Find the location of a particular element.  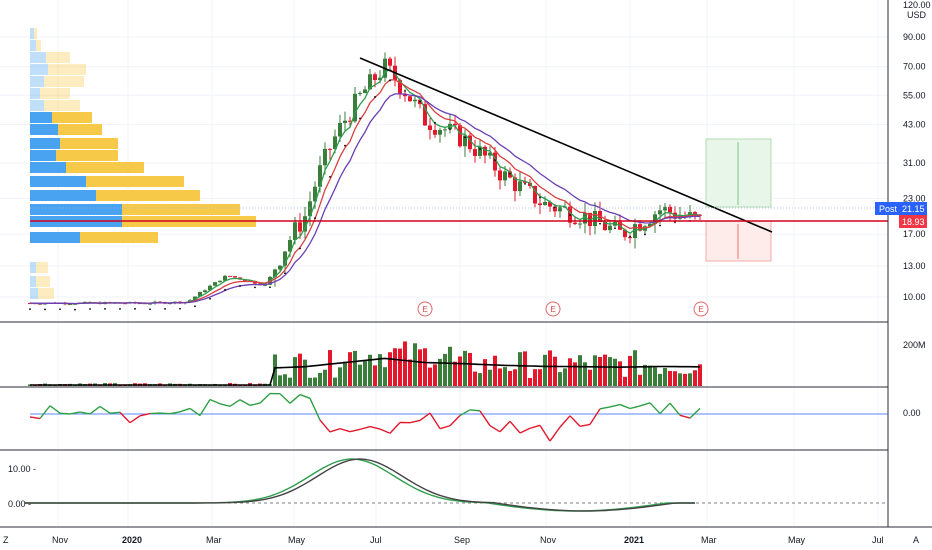

macd-pane is located at coordinates (456, 485).